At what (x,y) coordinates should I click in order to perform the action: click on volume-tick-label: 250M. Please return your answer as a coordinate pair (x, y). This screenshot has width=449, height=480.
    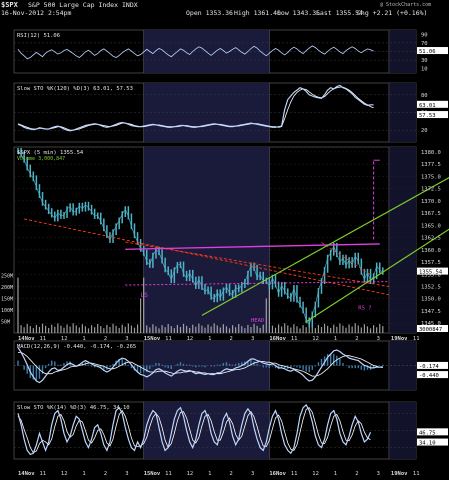
    Looking at the image, I should click on (7, 276).